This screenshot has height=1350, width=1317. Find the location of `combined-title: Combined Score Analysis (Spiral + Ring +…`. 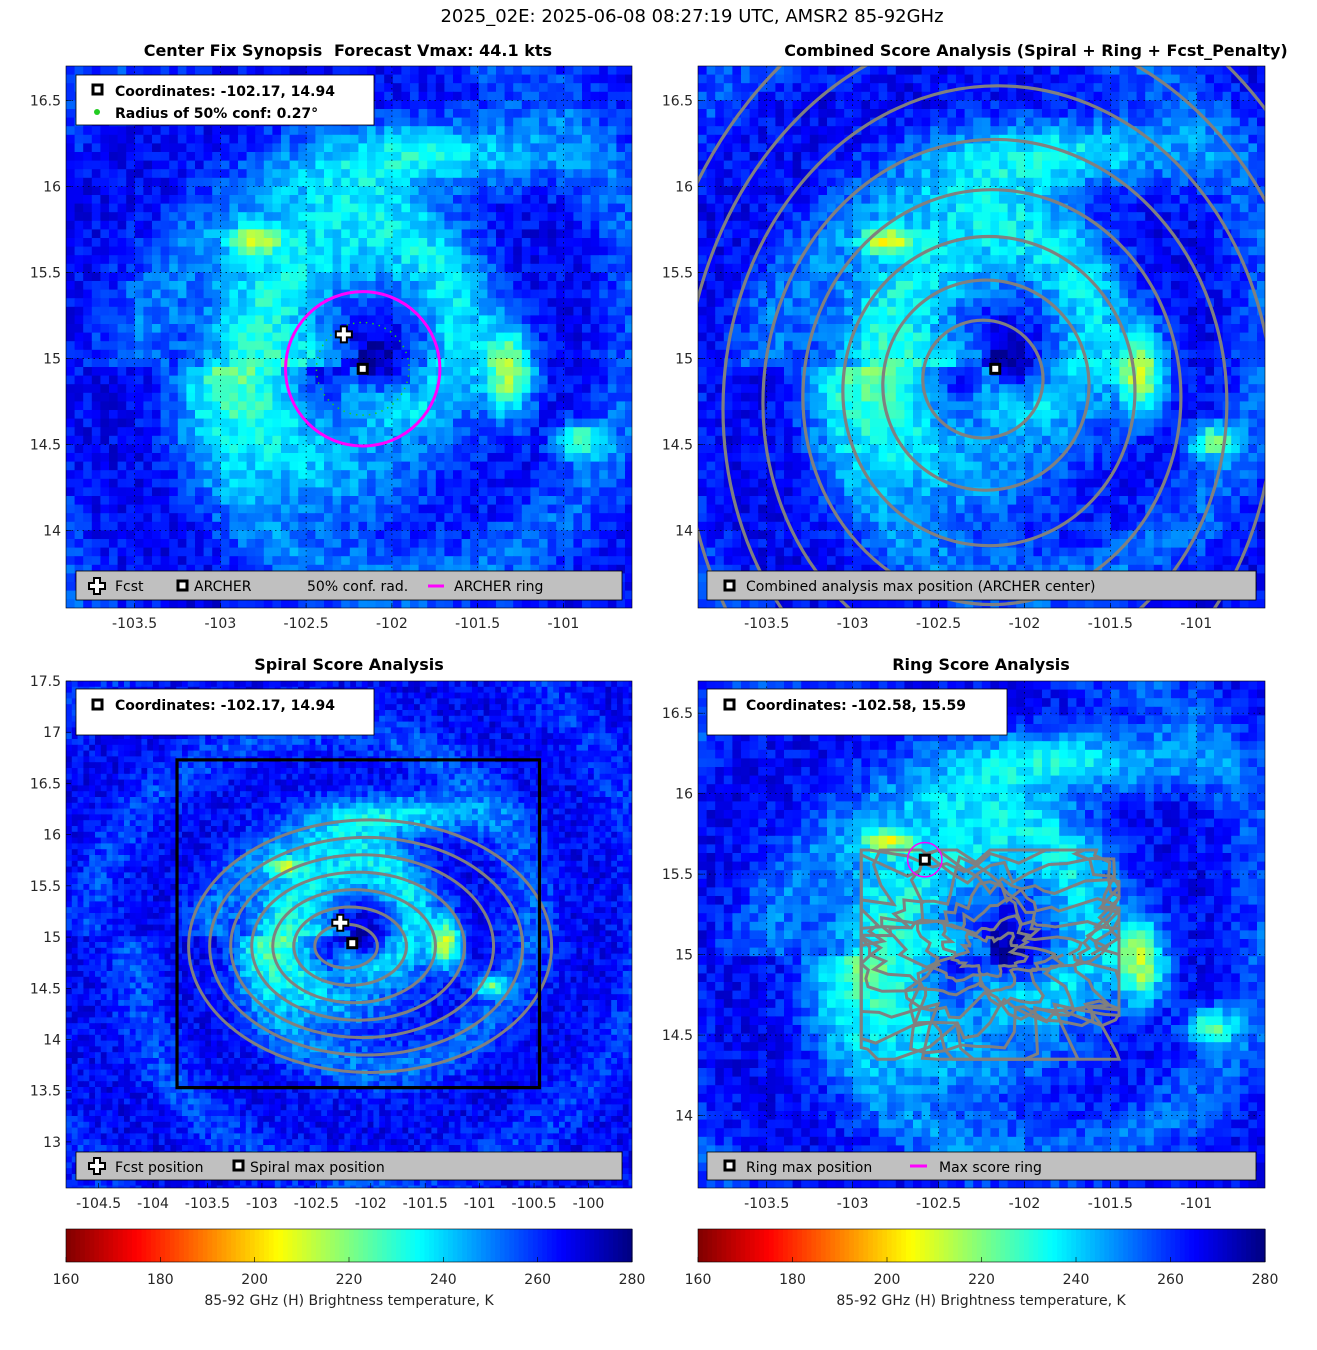

combined-title: Combined Score Analysis (Spiral + Ring +… is located at coordinates (1035, 50).